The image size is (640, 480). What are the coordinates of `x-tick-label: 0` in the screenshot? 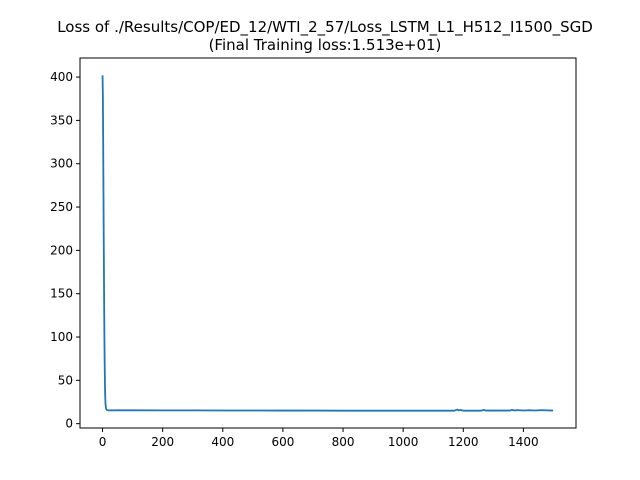 It's located at (103, 442).